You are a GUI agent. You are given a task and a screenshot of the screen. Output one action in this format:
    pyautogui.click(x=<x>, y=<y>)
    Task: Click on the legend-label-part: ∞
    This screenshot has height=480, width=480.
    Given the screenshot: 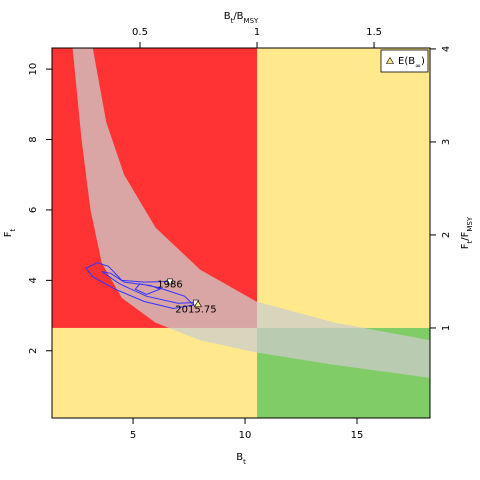 What is the action you would take?
    pyautogui.click(x=418, y=66)
    